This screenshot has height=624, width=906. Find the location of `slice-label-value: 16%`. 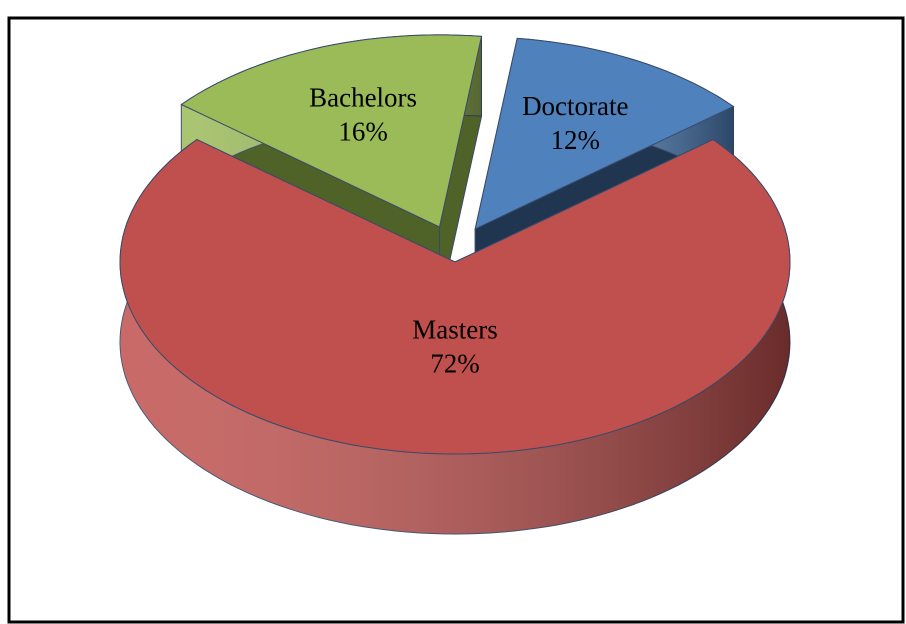

slice-label-value: 16% is located at coordinates (363, 131).